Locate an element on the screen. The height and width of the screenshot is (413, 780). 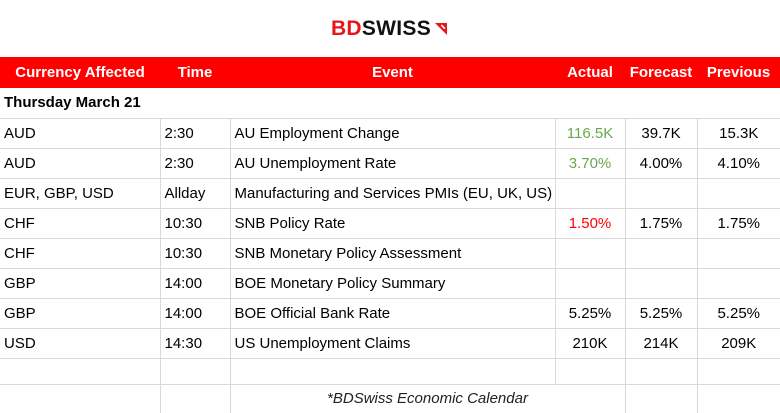
actual-cell: 5.25% is located at coordinates (589, 313).